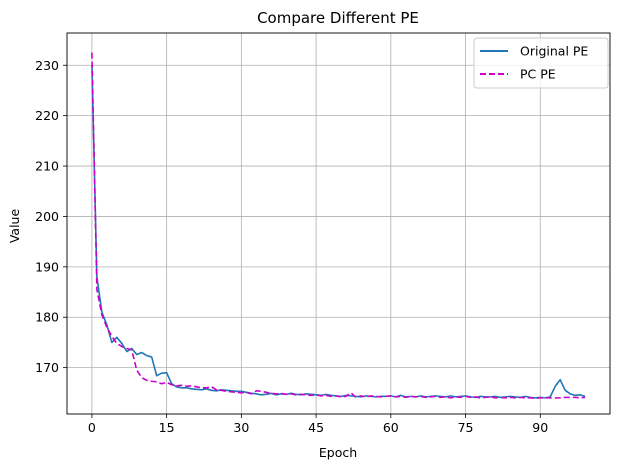 The width and height of the screenshot is (618, 474). I want to click on y-tick-label: 170, so click(47, 367).